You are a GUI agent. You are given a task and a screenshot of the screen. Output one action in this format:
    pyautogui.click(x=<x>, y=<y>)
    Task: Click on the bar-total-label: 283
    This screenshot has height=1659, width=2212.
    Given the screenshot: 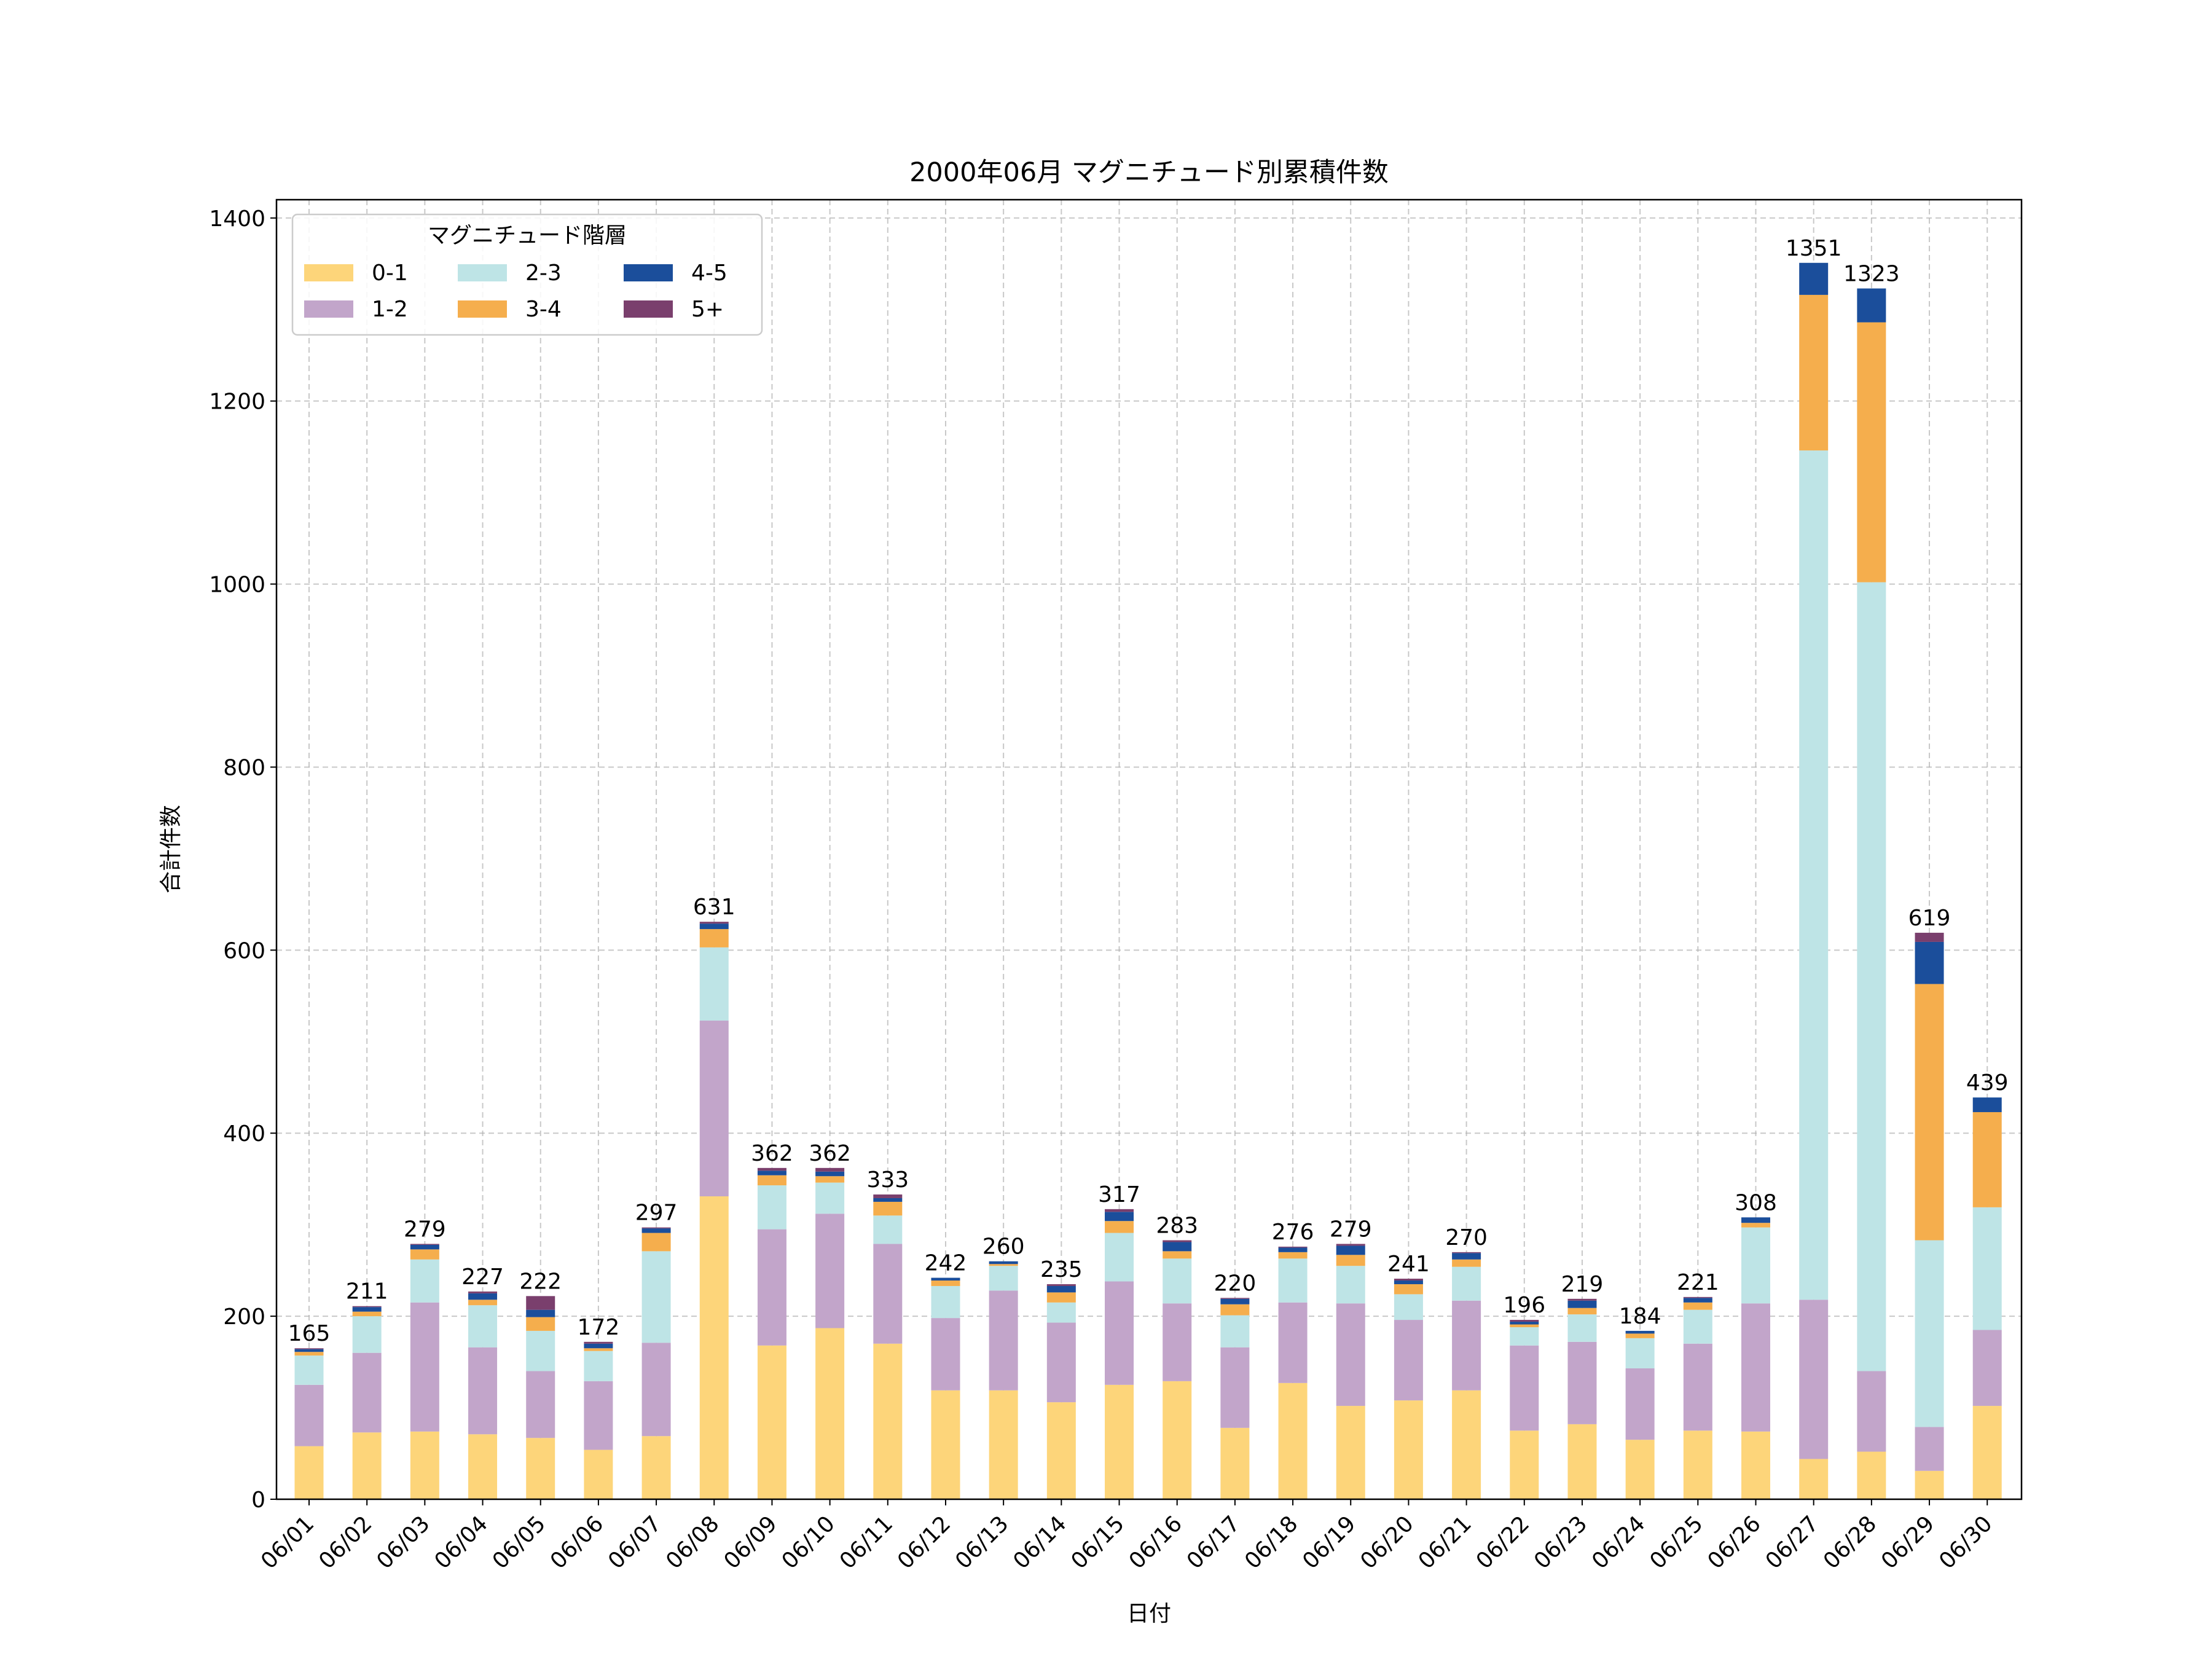 What is the action you would take?
    pyautogui.click(x=1177, y=1225)
    